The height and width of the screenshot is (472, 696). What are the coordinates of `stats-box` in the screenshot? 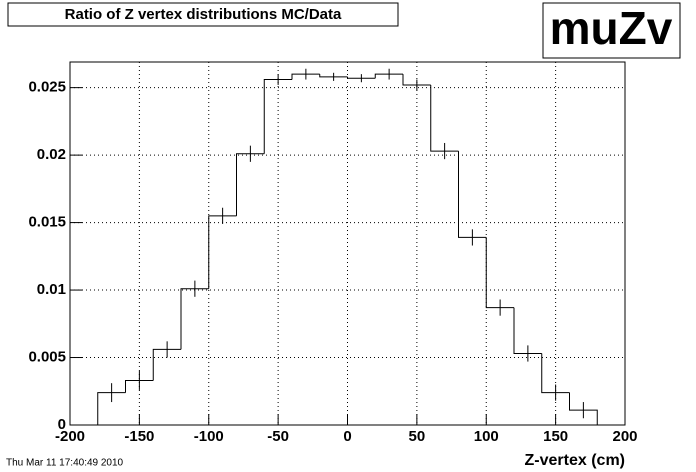 It's located at (611, 30).